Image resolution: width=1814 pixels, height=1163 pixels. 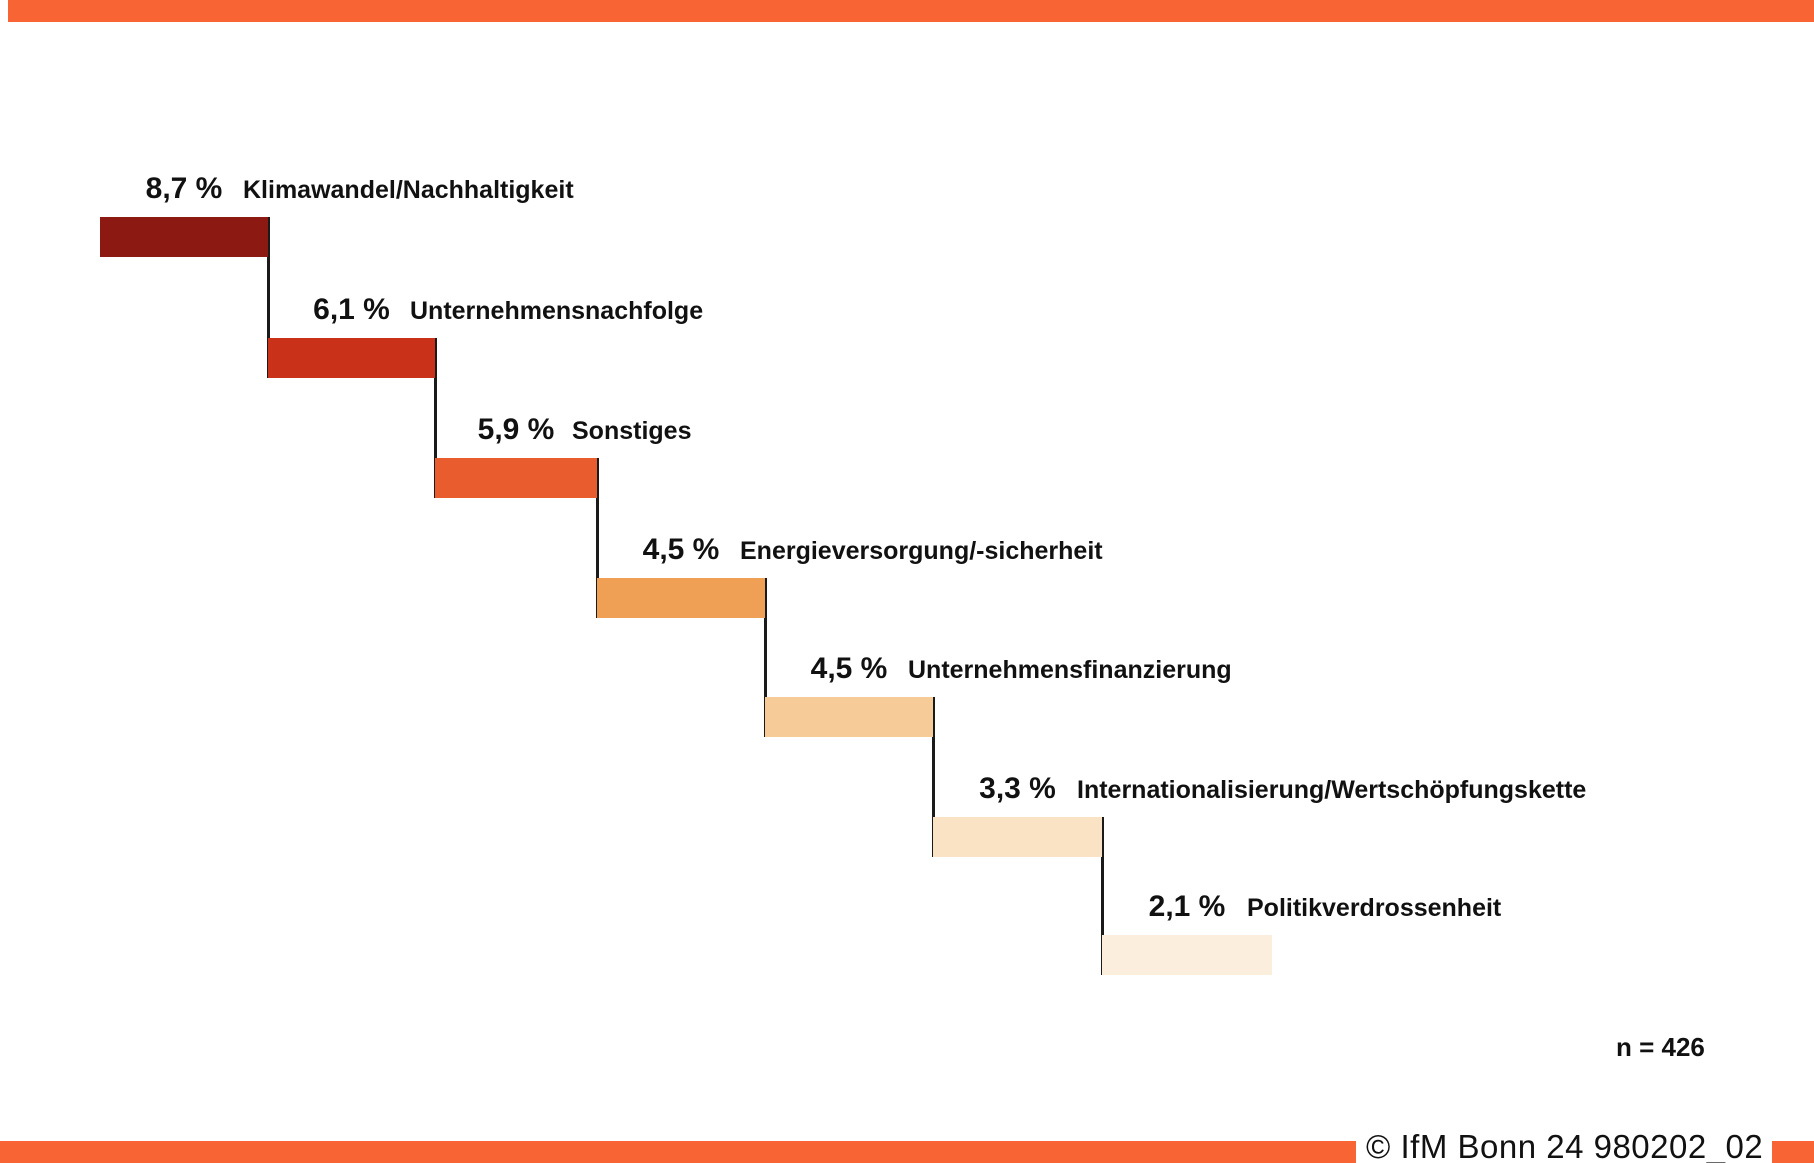 What do you see at coordinates (911, 11) in the screenshot?
I see `top-accent-bar` at bounding box center [911, 11].